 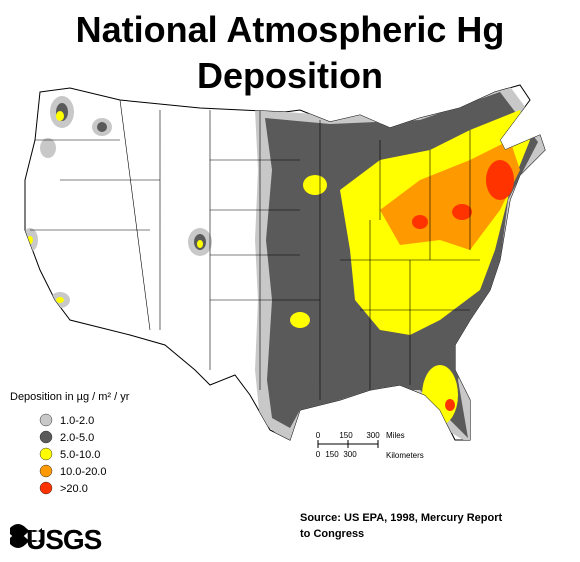 What do you see at coordinates (83, 472) in the screenshot?
I see `legend-label: 10.0-20.0` at bounding box center [83, 472].